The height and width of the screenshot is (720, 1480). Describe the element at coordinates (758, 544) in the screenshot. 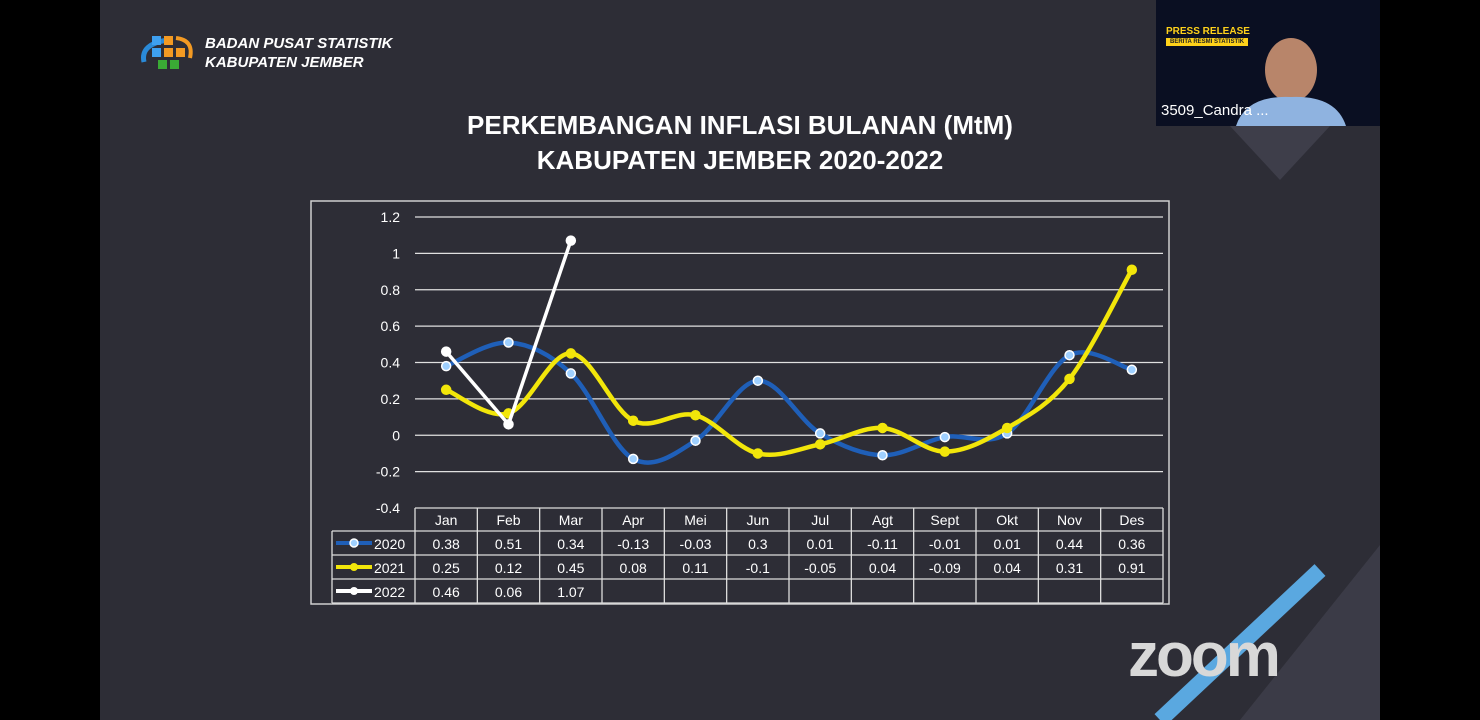

I see `data-table-cell: 0.3` at that location.